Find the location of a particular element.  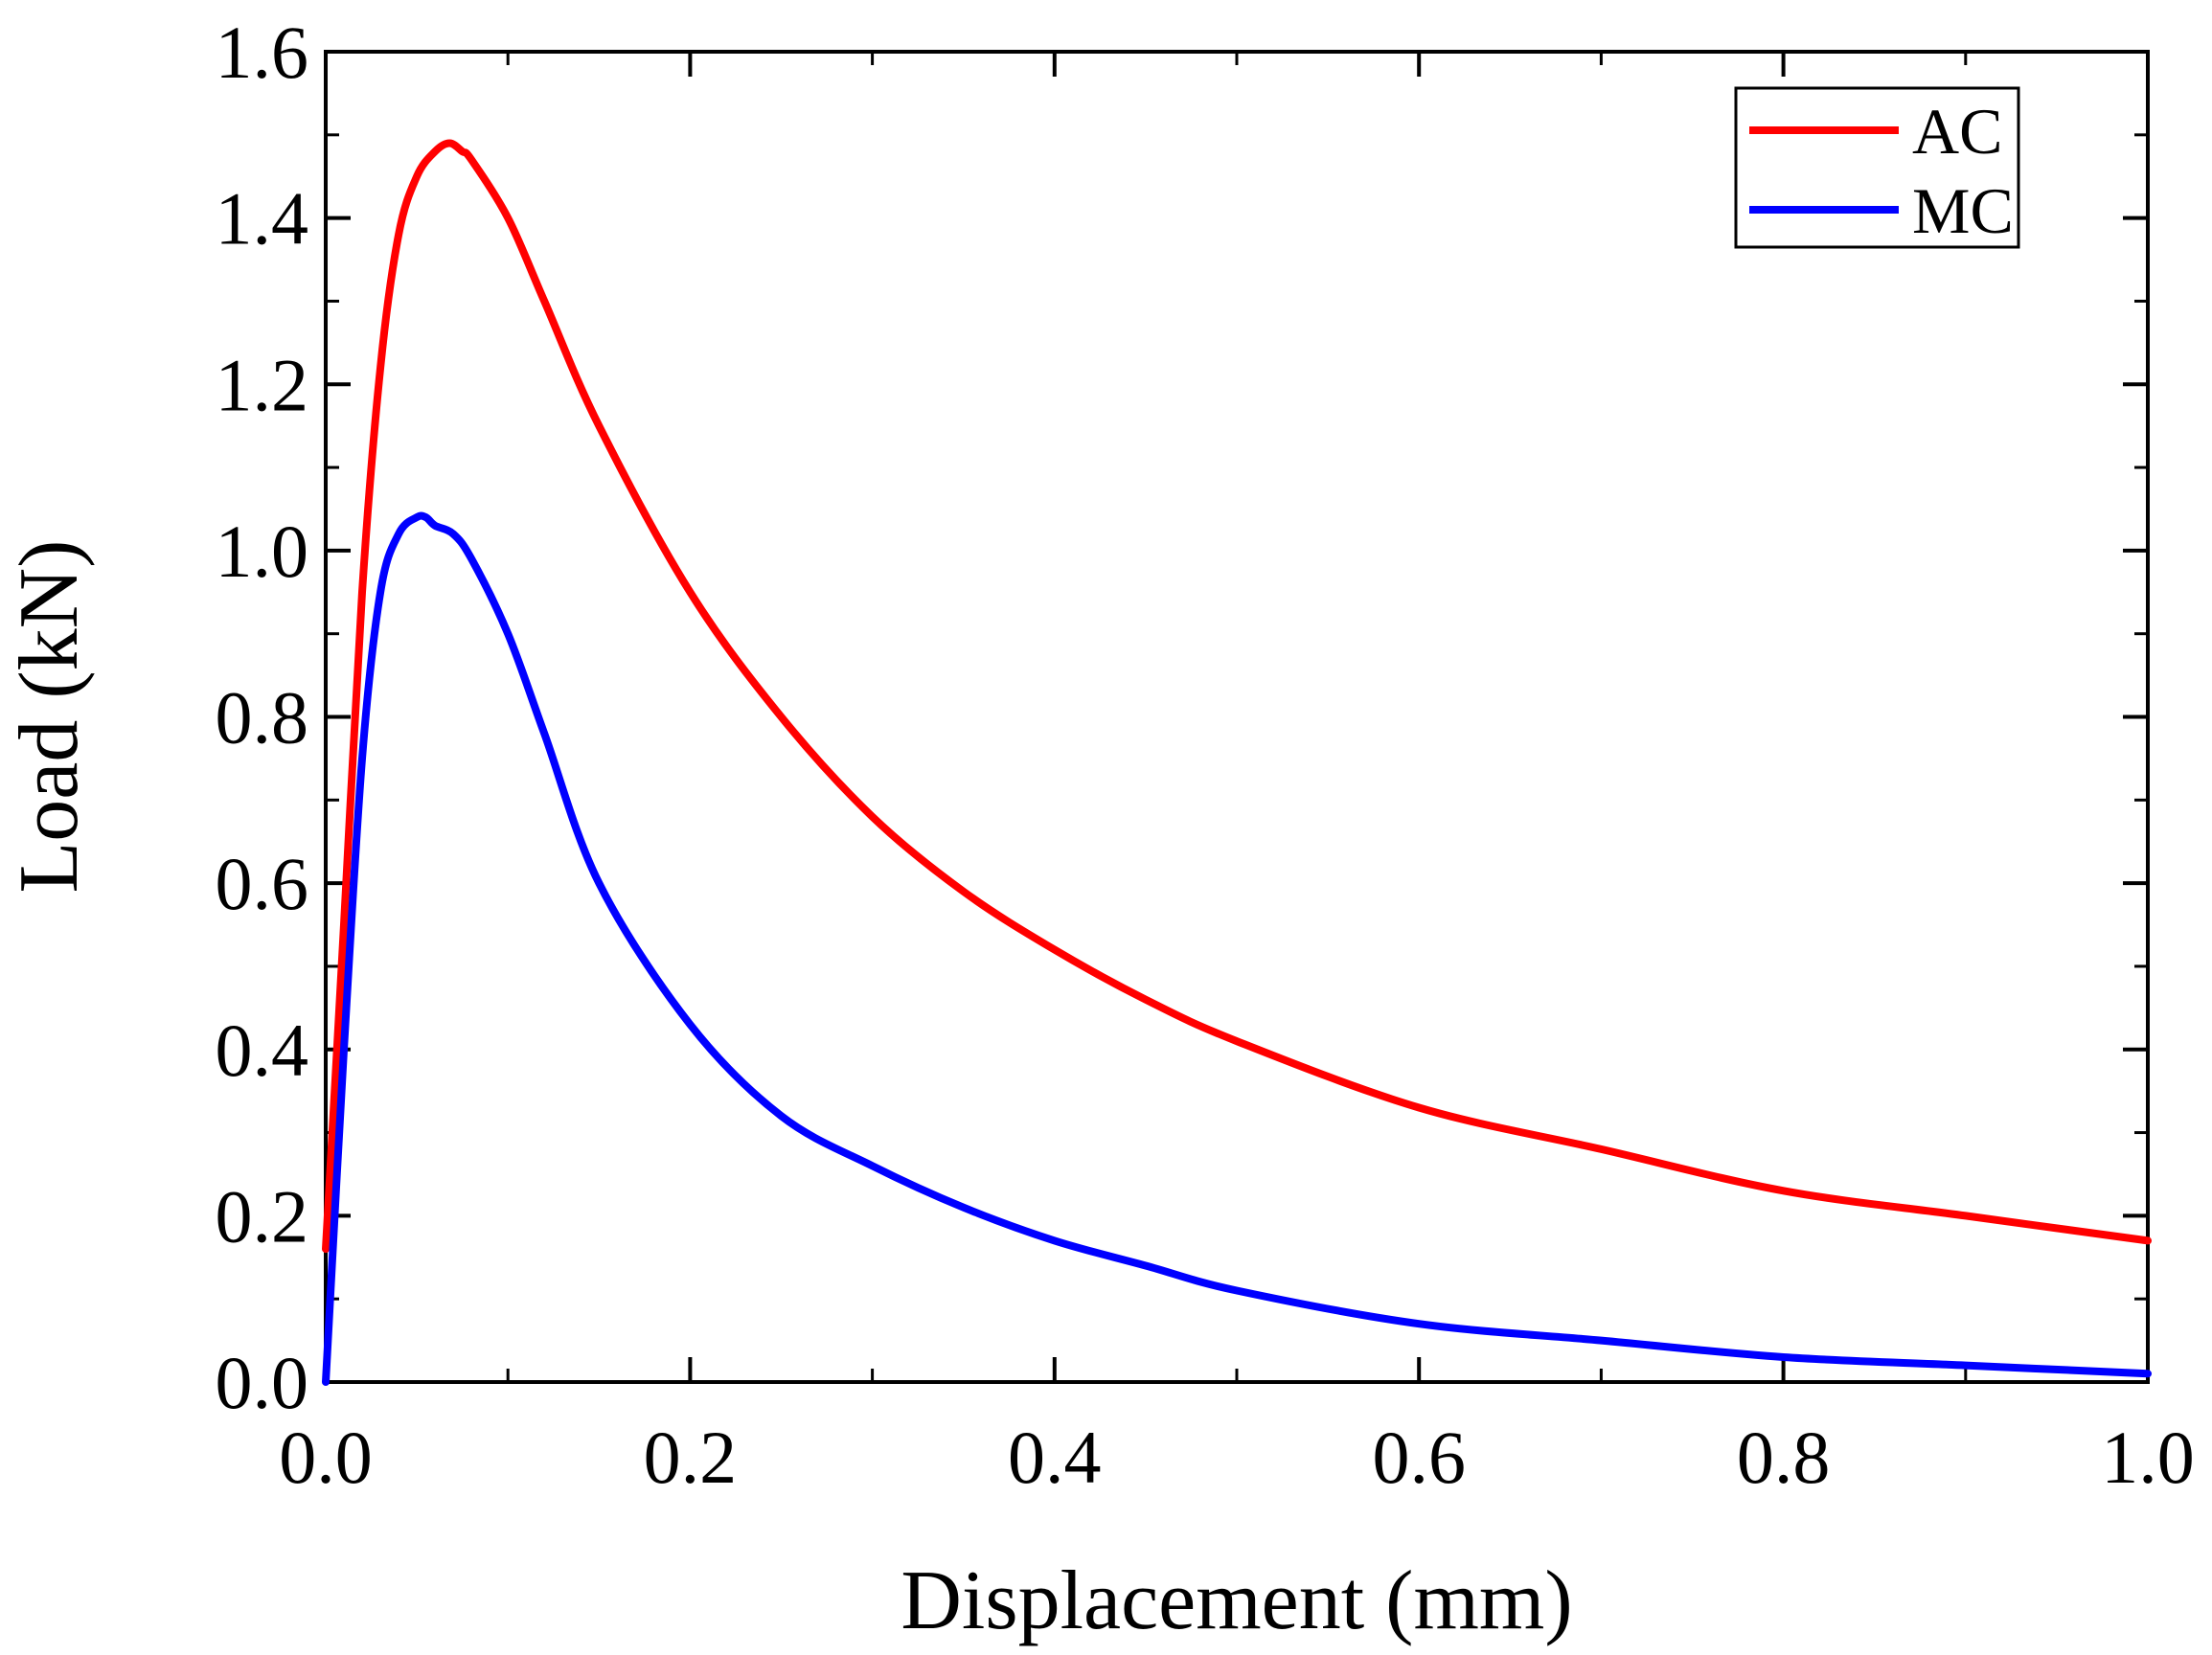

y-tick-label: 1.2 is located at coordinates (262, 384).